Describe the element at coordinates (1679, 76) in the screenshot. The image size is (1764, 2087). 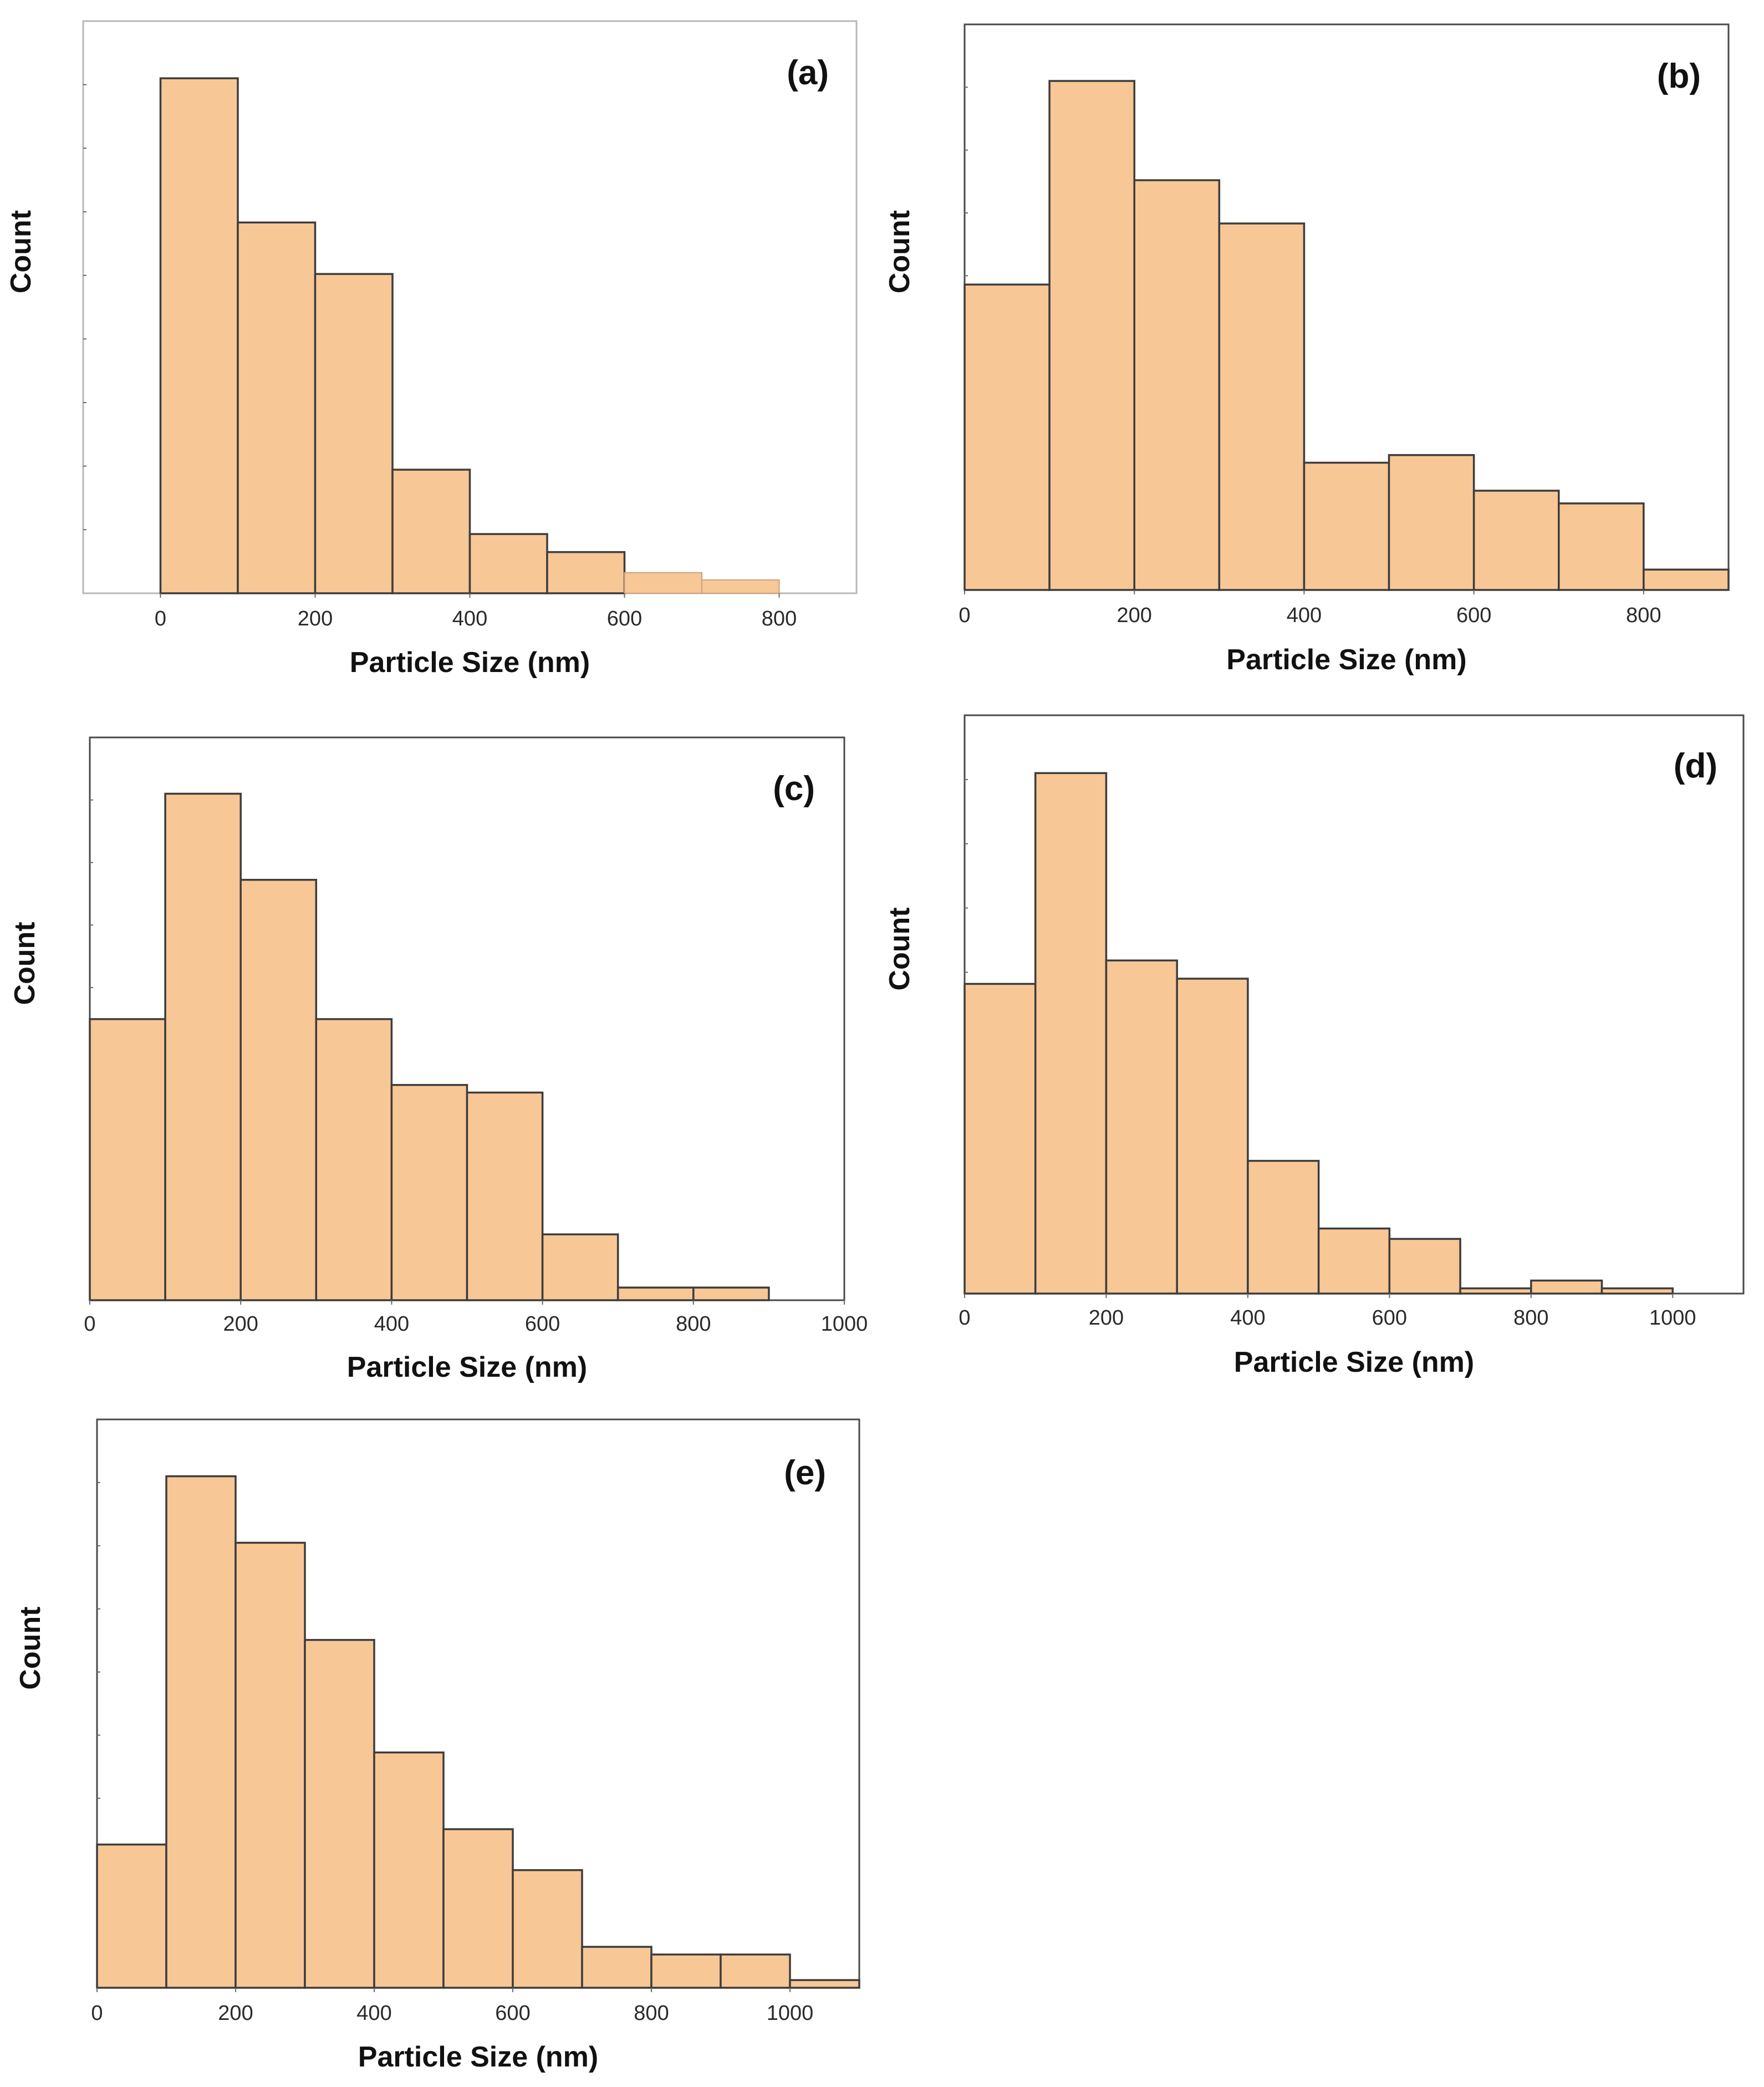
I see `panel-tag: (b)` at that location.